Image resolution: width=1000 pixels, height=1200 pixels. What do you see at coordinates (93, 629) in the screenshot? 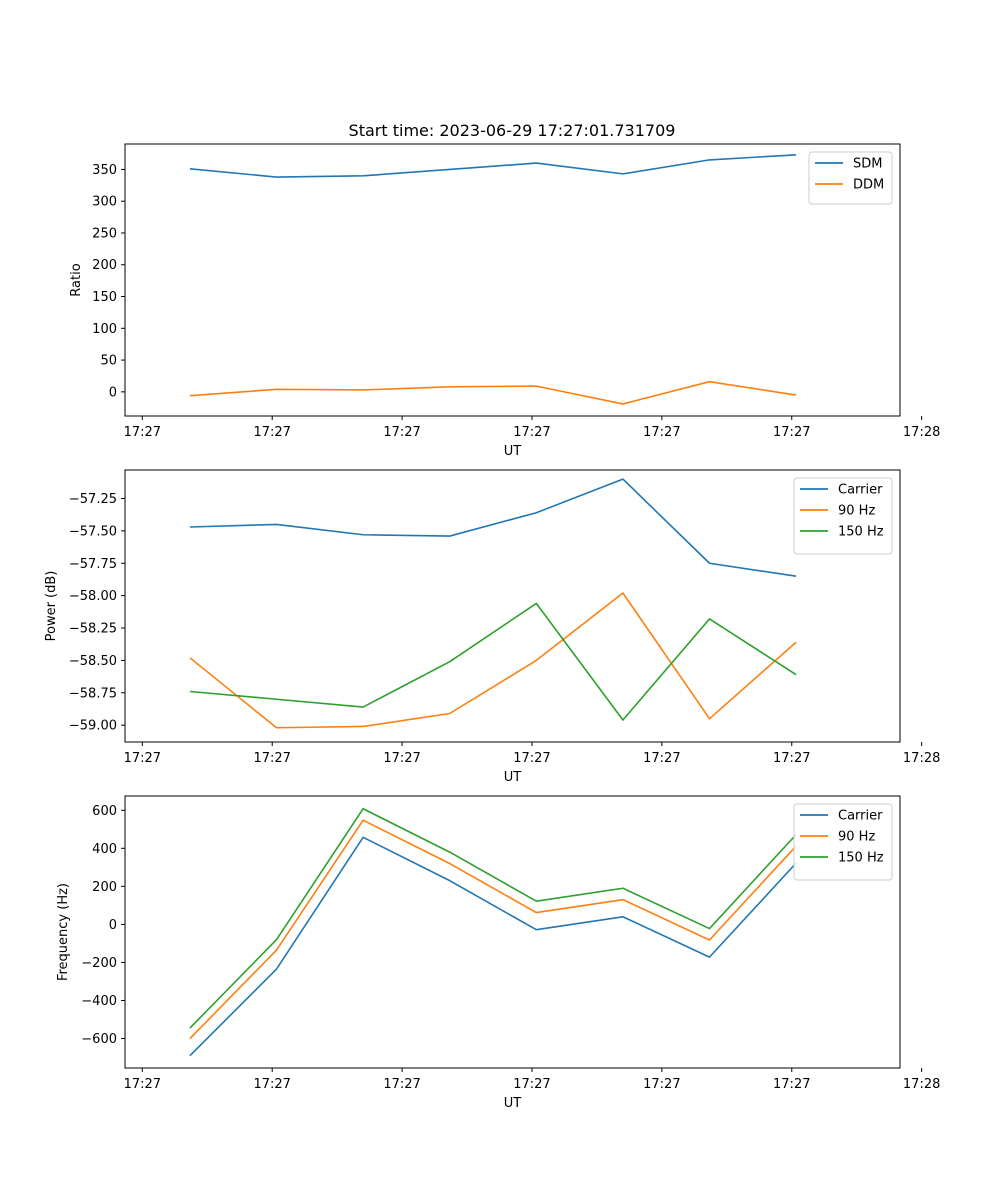
I see `y-tick-label: −58.25` at bounding box center [93, 629].